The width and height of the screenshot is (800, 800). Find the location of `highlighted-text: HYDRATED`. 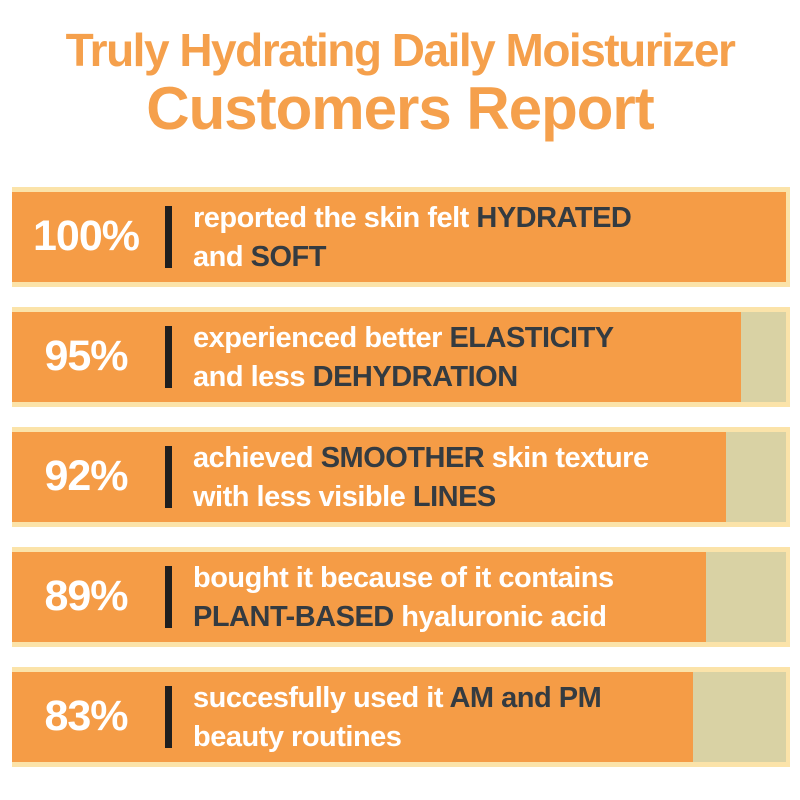

highlighted-text: HYDRATED is located at coordinates (554, 218).